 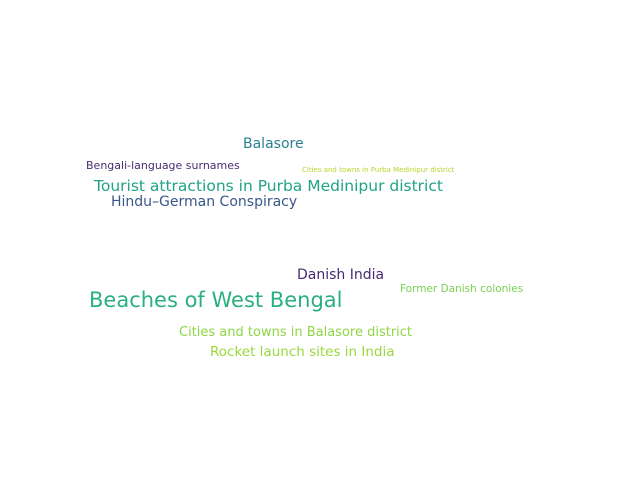 I want to click on word-beaches-of-west-bengal: Beaches of West Bengal, so click(x=216, y=300).